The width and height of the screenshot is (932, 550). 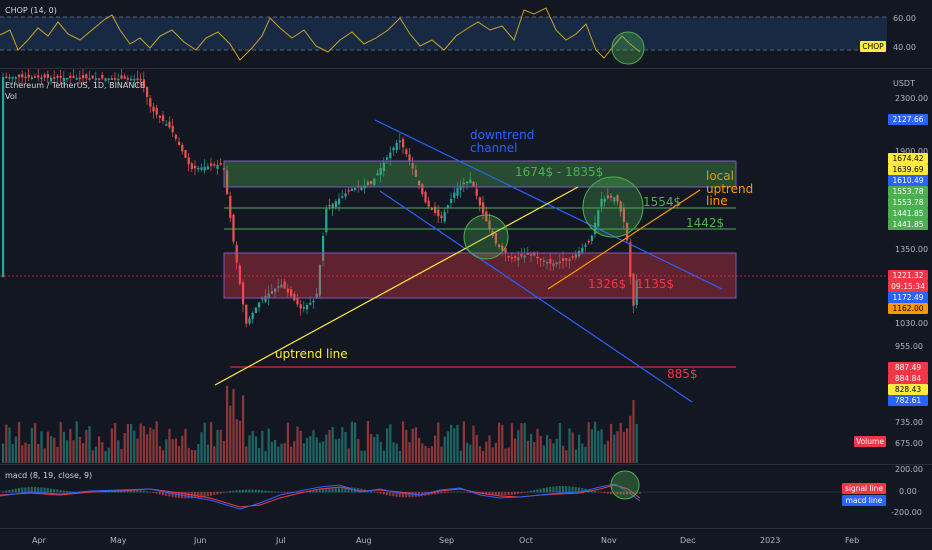 I want to click on macd-axis: 200.00 0.00 -200.00, so click(x=909, y=496).